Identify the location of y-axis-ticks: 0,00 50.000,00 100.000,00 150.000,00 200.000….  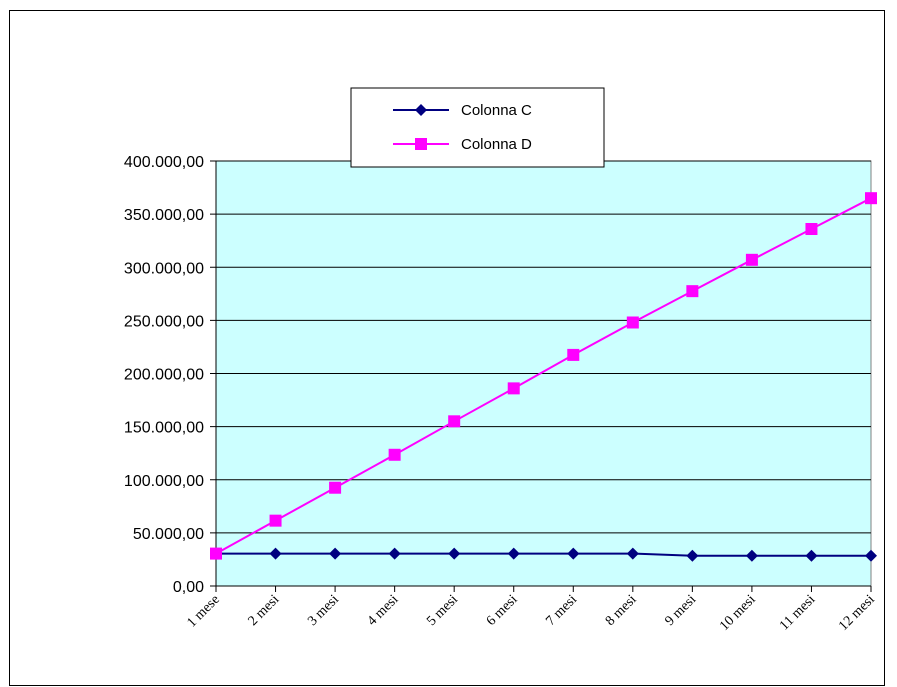
(164, 375).